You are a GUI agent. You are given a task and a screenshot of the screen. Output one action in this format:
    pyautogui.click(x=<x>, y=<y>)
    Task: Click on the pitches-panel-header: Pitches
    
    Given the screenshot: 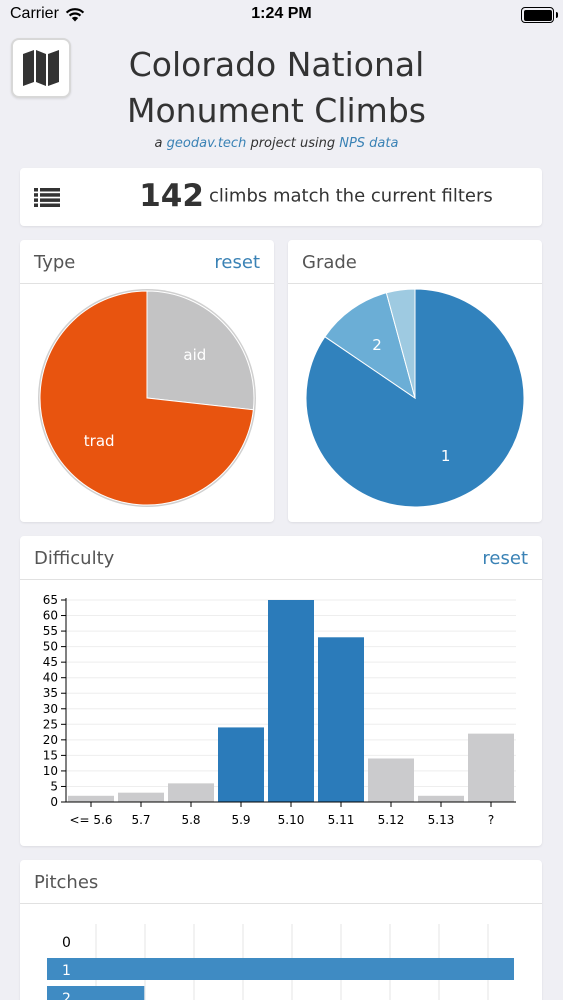 What is the action you would take?
    pyautogui.click(x=281, y=882)
    